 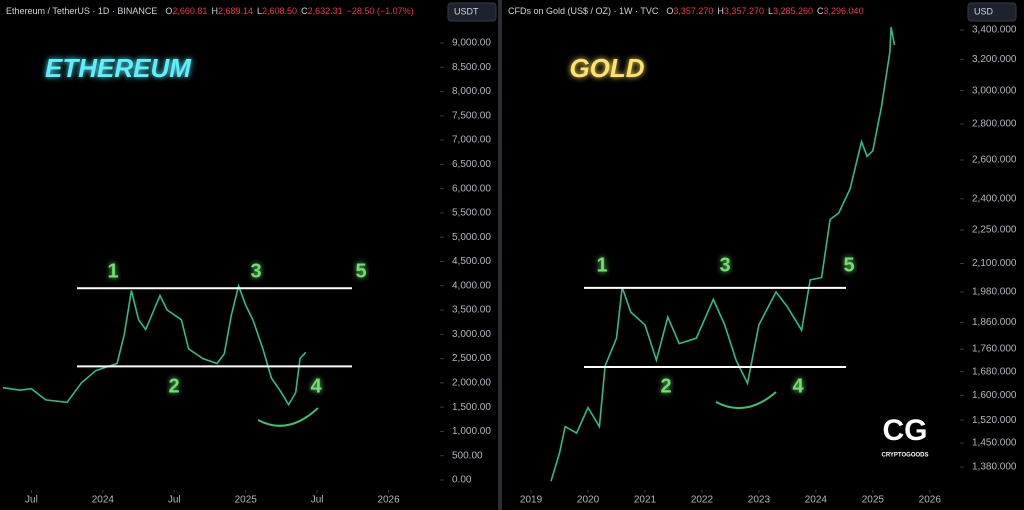 What do you see at coordinates (471, 285) in the screenshot?
I see `y-tick-label: 4,000.00` at bounding box center [471, 285].